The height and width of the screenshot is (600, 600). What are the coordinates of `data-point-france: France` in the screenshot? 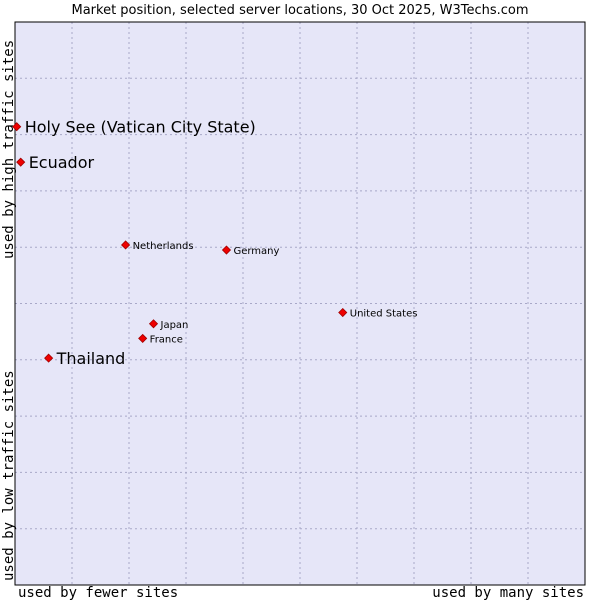 It's located at (160, 339).